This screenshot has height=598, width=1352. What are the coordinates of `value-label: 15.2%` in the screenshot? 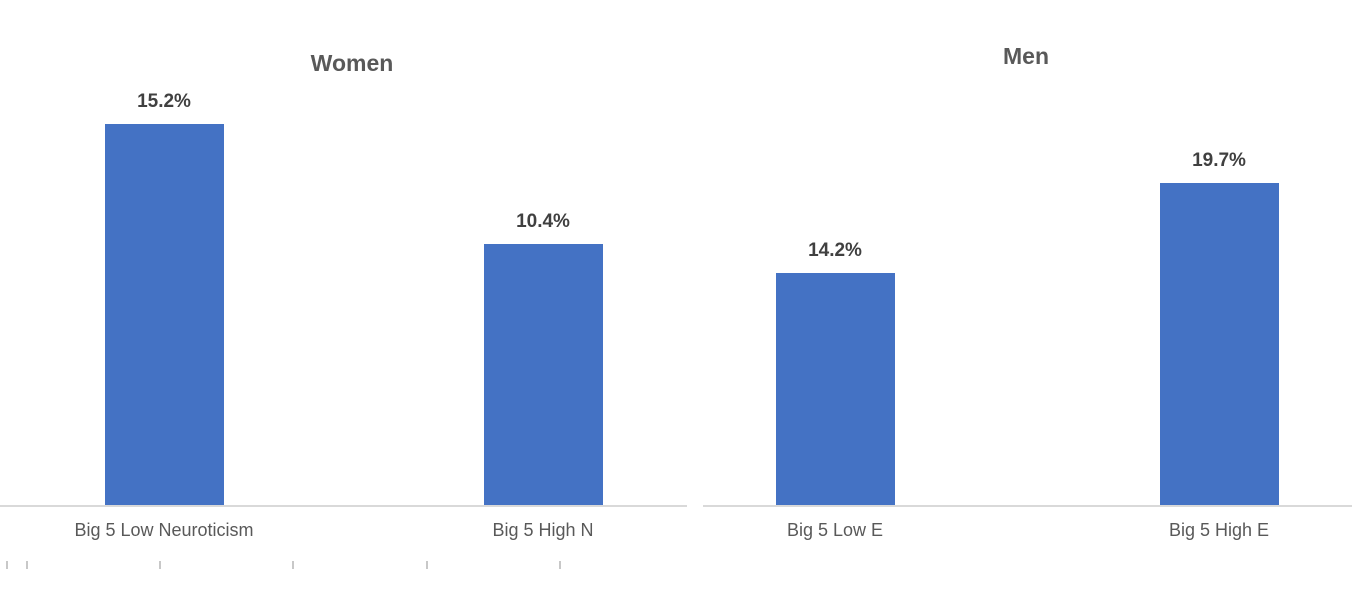 It's located at (164, 101).